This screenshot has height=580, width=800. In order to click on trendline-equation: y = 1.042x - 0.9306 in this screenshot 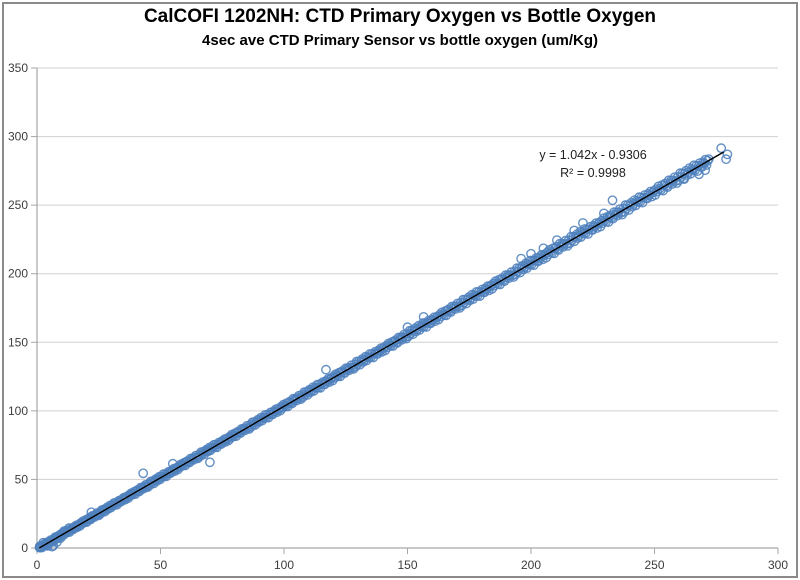, I will do `click(592, 155)`.